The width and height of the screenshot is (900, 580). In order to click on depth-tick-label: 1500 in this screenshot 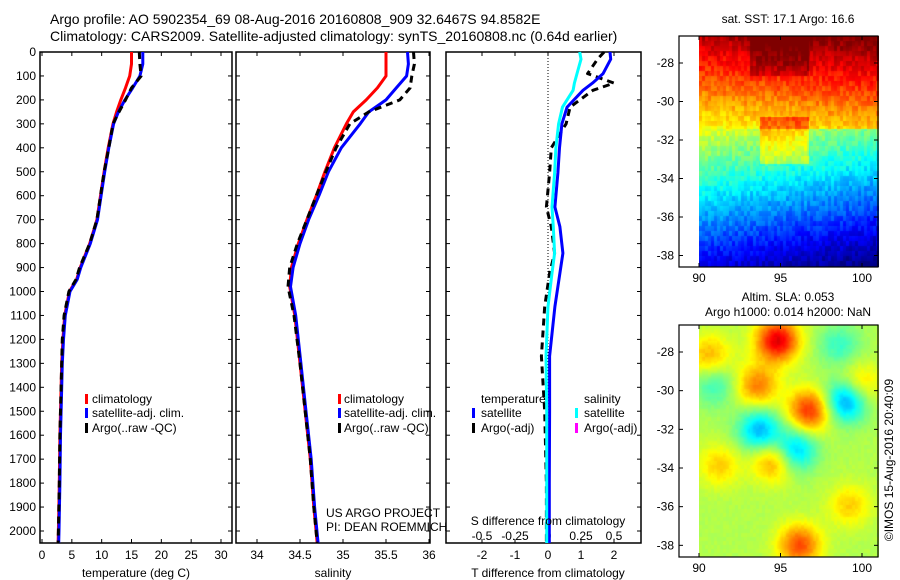, I will do `click(22, 411)`.